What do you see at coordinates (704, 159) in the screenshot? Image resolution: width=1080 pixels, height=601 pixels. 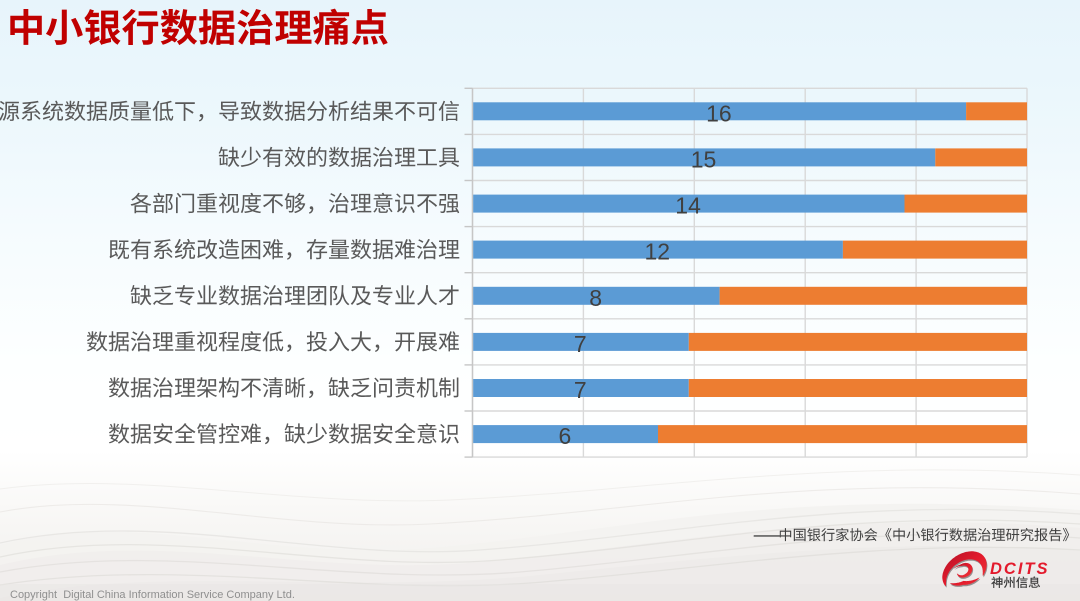 I see `svg-text: 15` at bounding box center [704, 159].